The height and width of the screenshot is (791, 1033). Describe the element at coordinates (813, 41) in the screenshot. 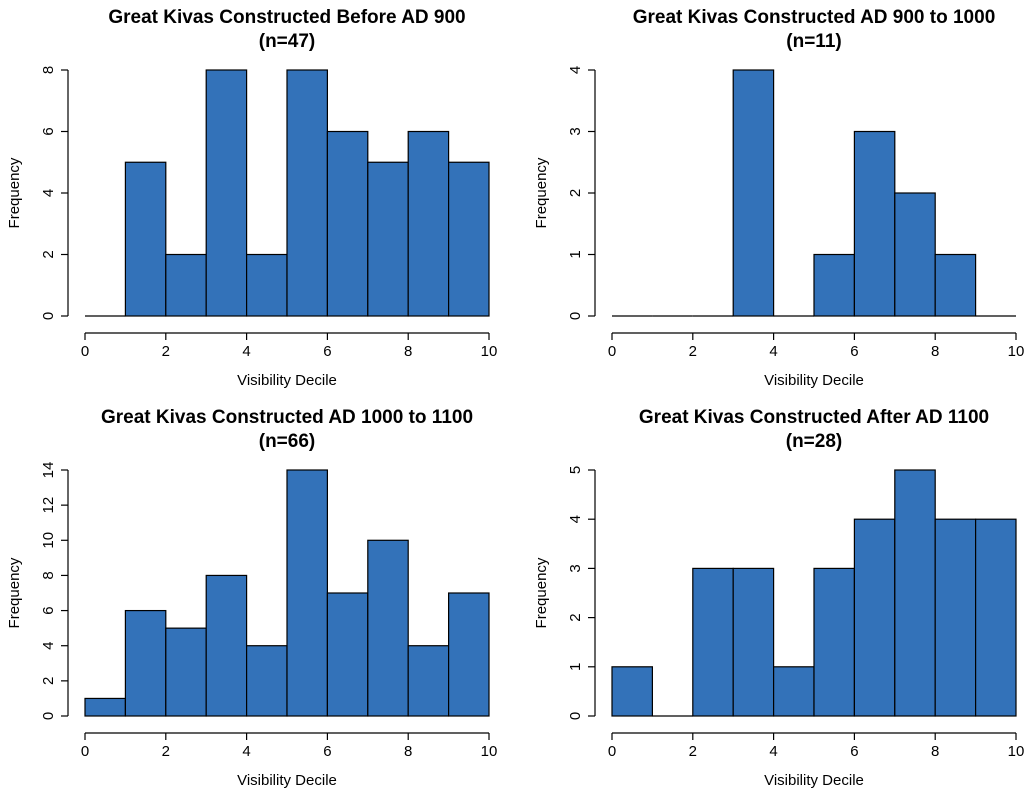

I see `chart-subtitle: (n=11)` at that location.